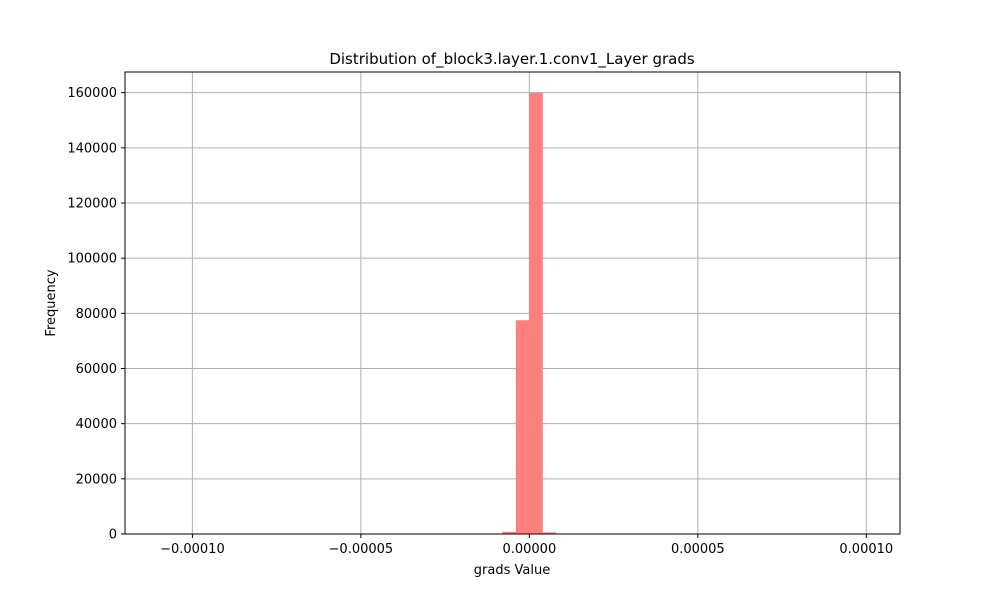 This screenshot has height=600, width=1000. I want to click on x-axis-label: grads Value, so click(512, 570).